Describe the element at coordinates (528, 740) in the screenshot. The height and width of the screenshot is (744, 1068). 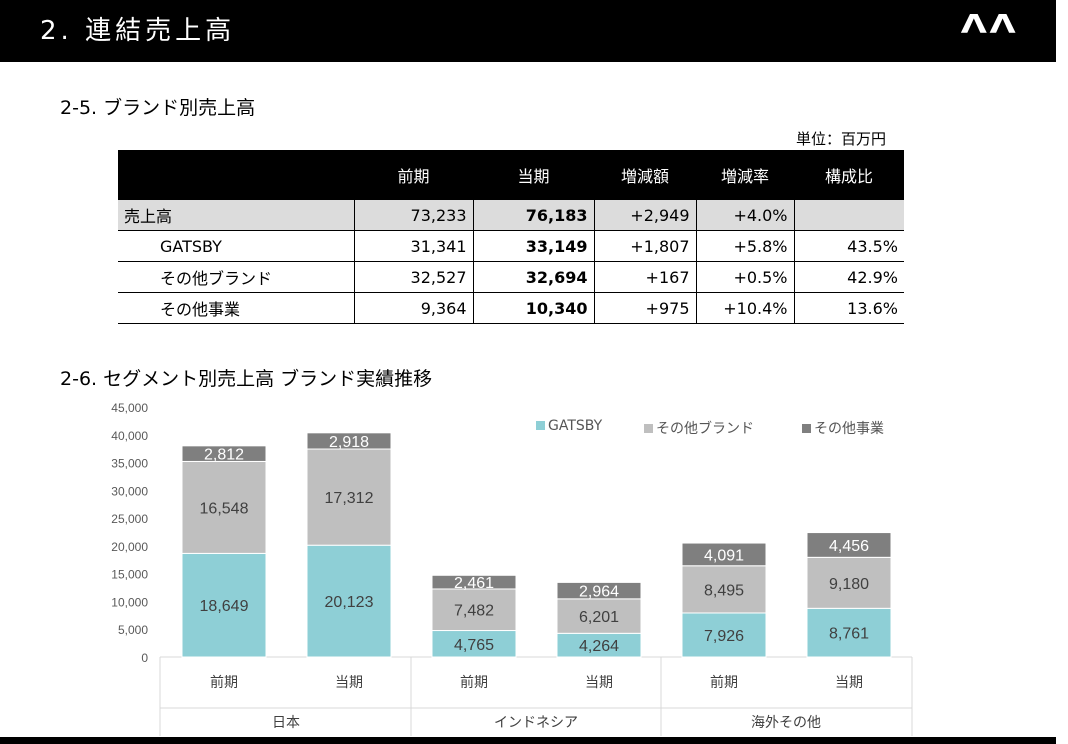
I see `footer-bar` at that location.